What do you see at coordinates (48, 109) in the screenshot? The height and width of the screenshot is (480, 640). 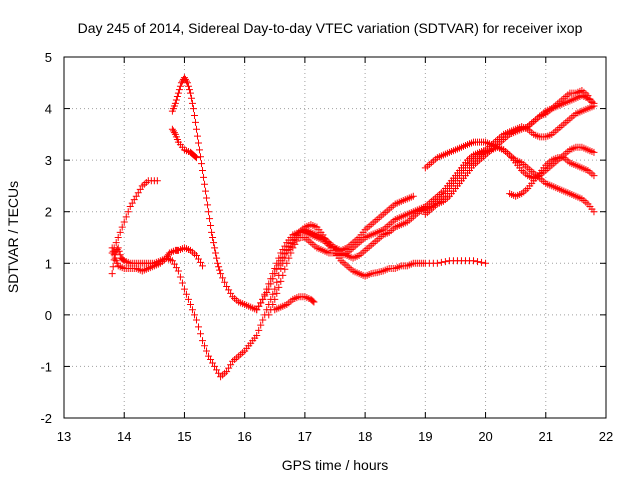 I see `y-tick-label: 4` at bounding box center [48, 109].